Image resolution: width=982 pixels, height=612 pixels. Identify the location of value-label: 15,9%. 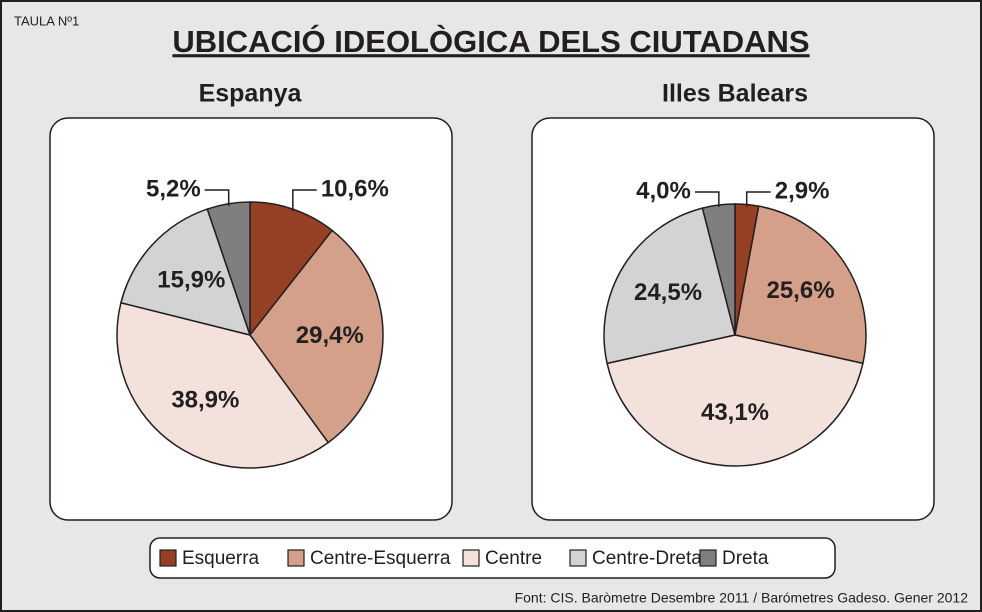
(191, 279).